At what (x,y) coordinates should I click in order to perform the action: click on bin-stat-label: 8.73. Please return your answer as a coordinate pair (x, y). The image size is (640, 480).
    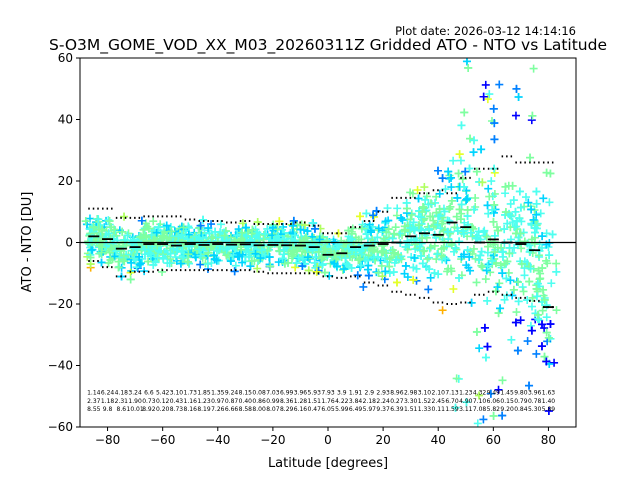
    Looking at the image, I should click on (177, 409).